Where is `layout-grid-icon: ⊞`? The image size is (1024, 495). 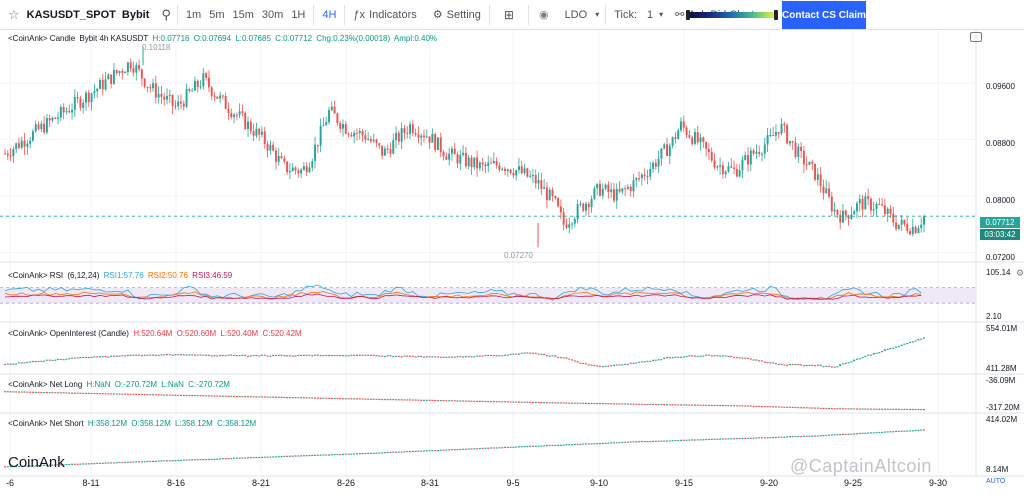
layout-grid-icon: ⊞ is located at coordinates (508, 14).